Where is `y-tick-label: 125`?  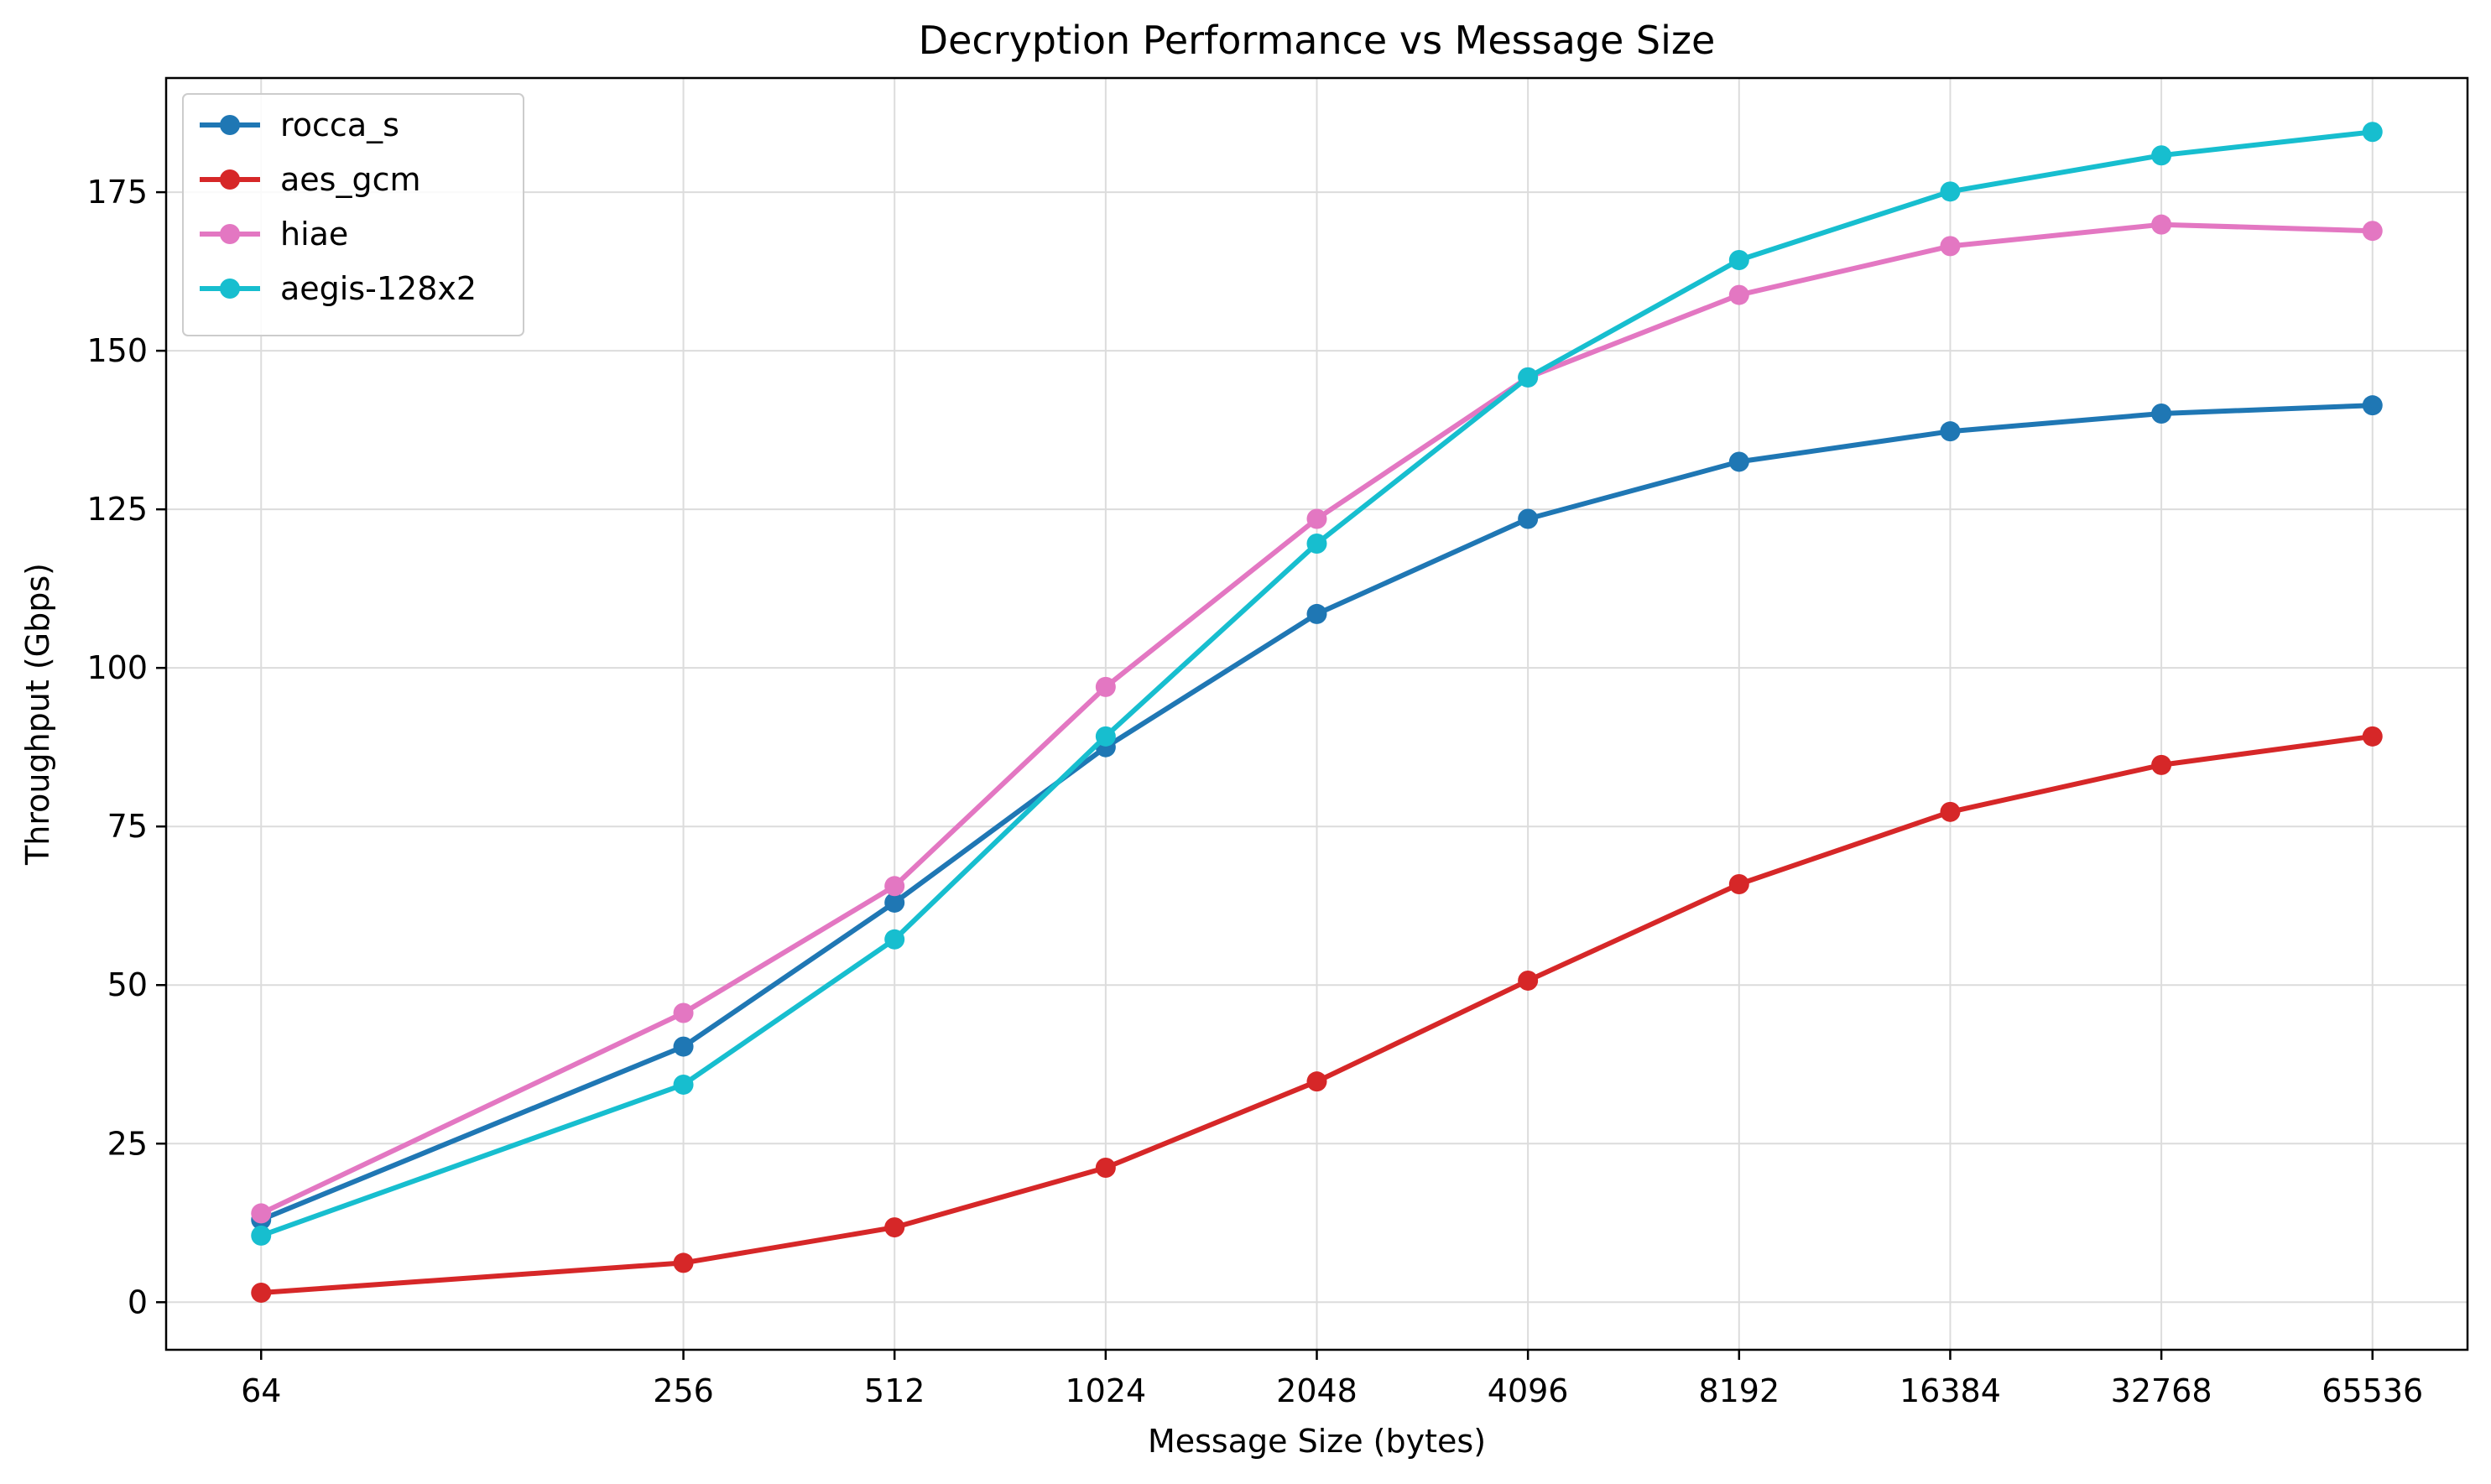
y-tick-label: 125 is located at coordinates (117, 509).